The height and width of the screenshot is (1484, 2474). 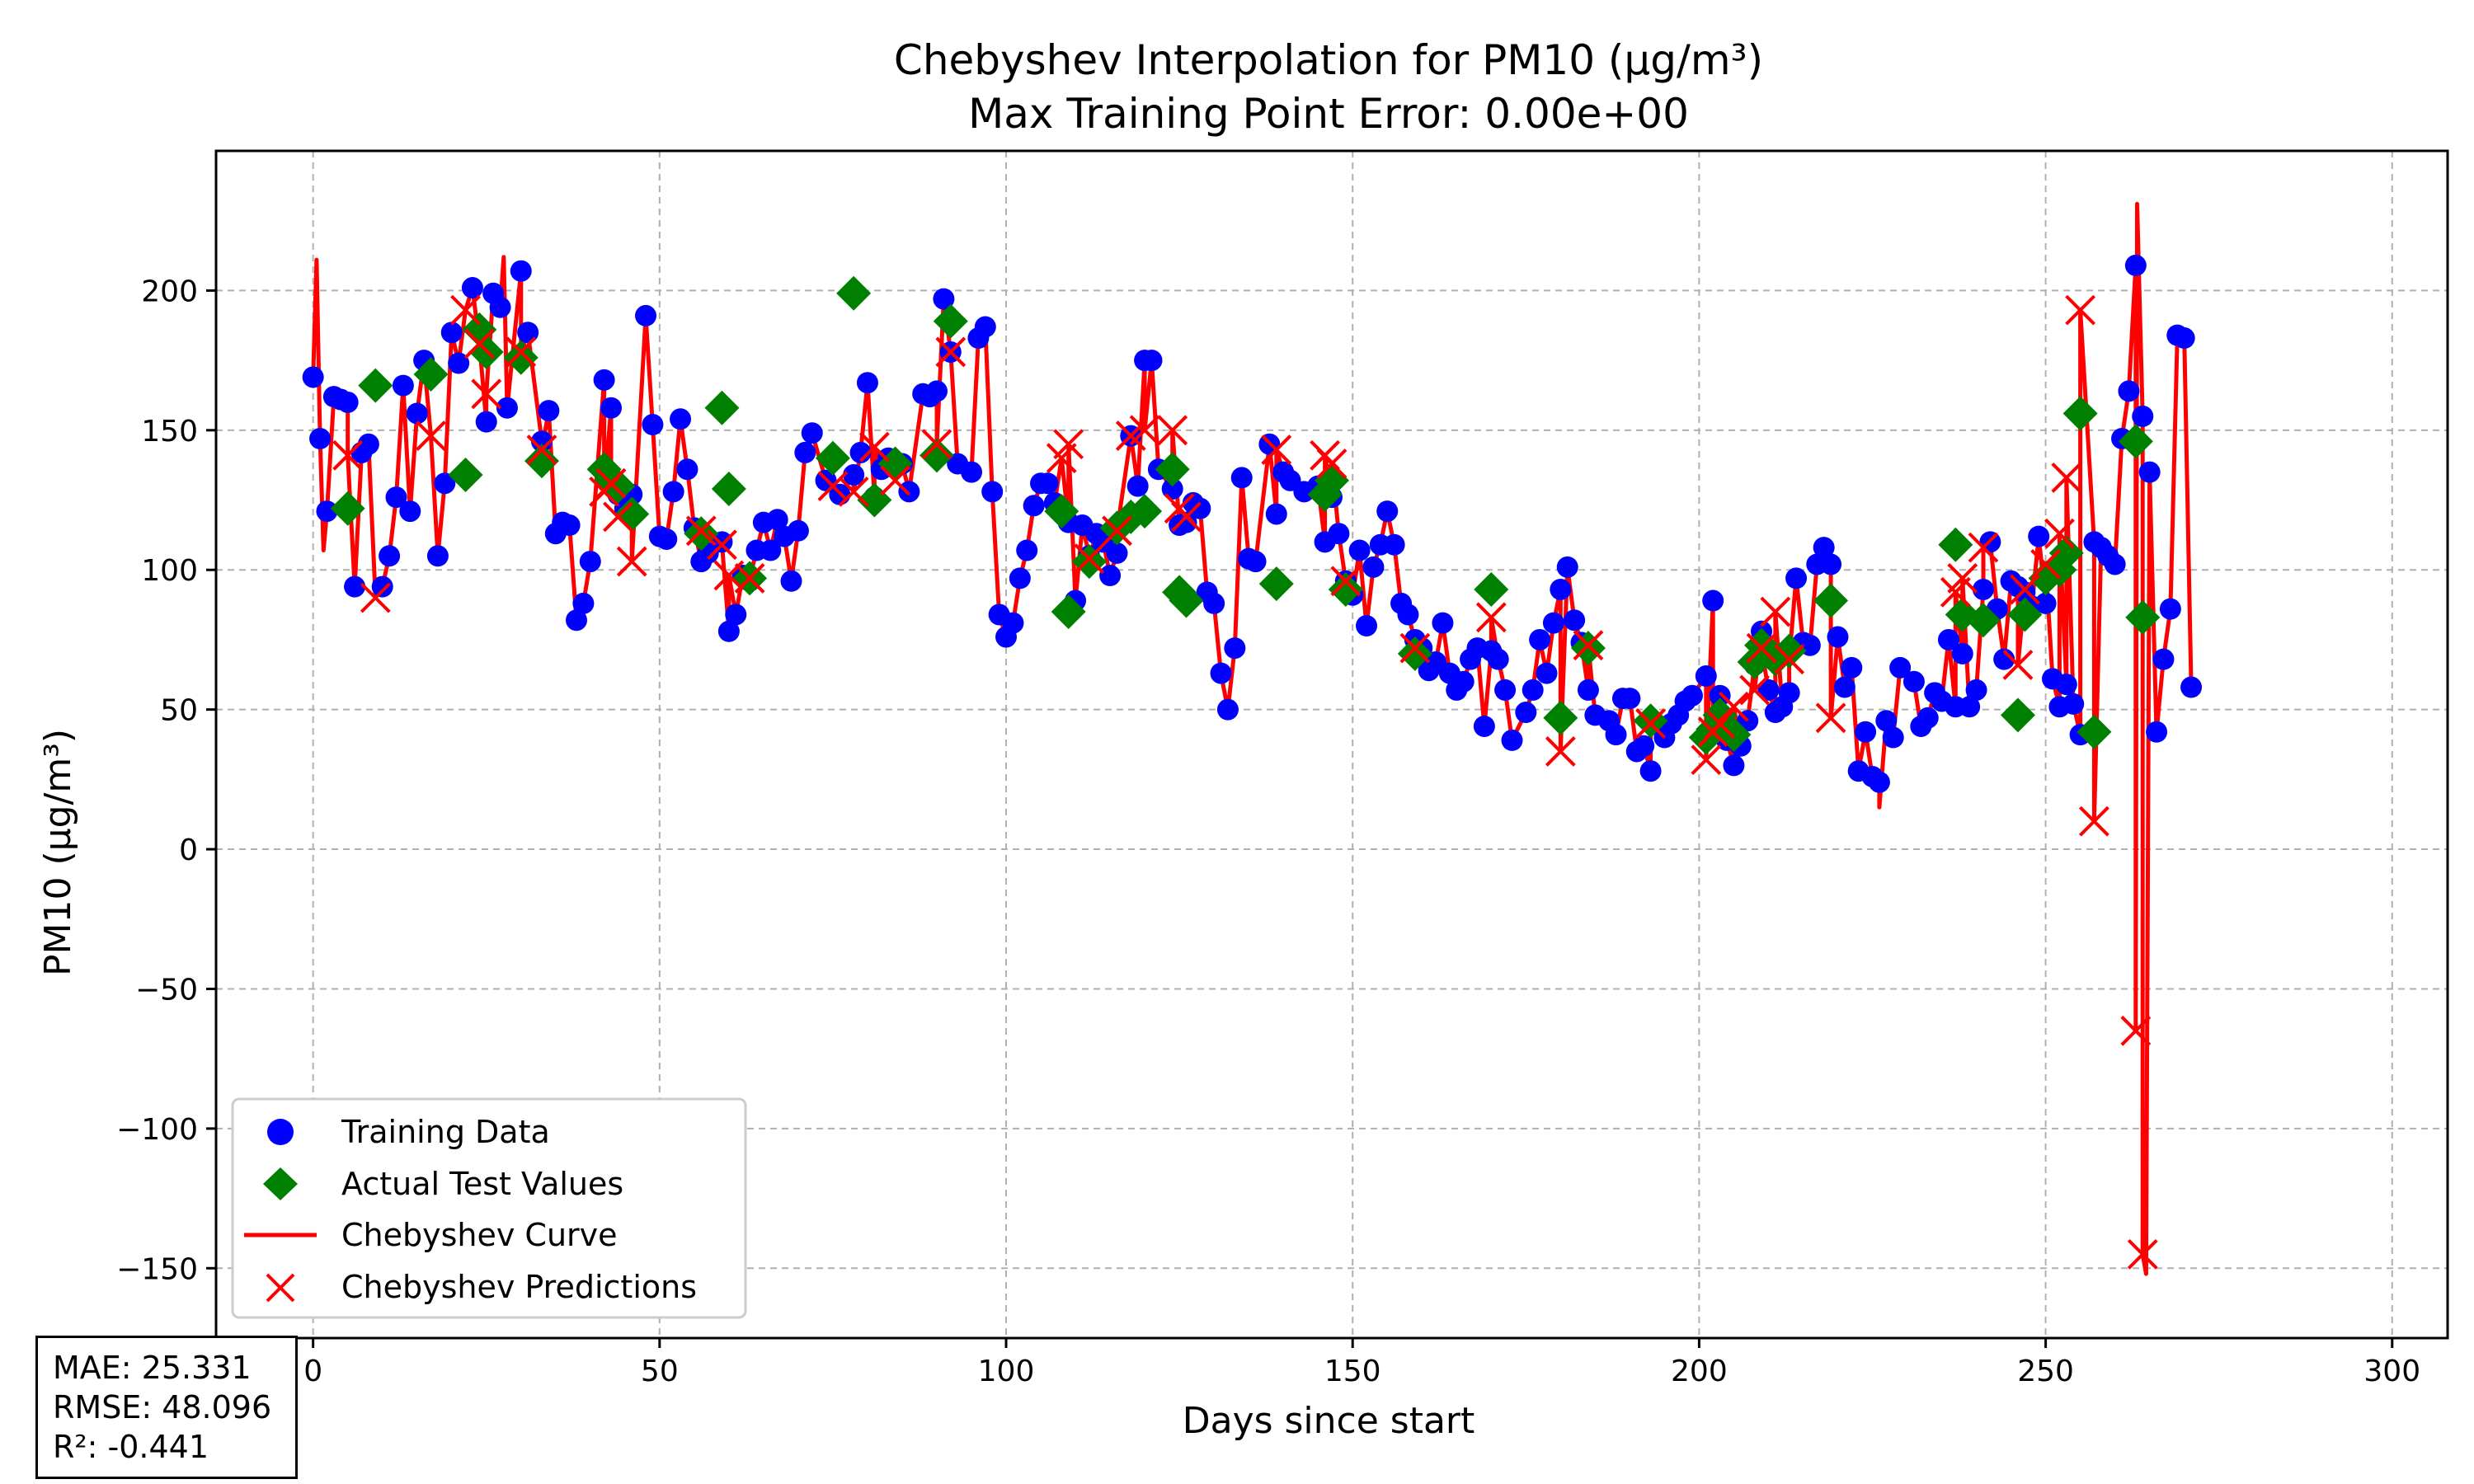 I want to click on chart-title: Chebyshev Interpolation for PM10 (µg/m³), so click(x=1328, y=60).